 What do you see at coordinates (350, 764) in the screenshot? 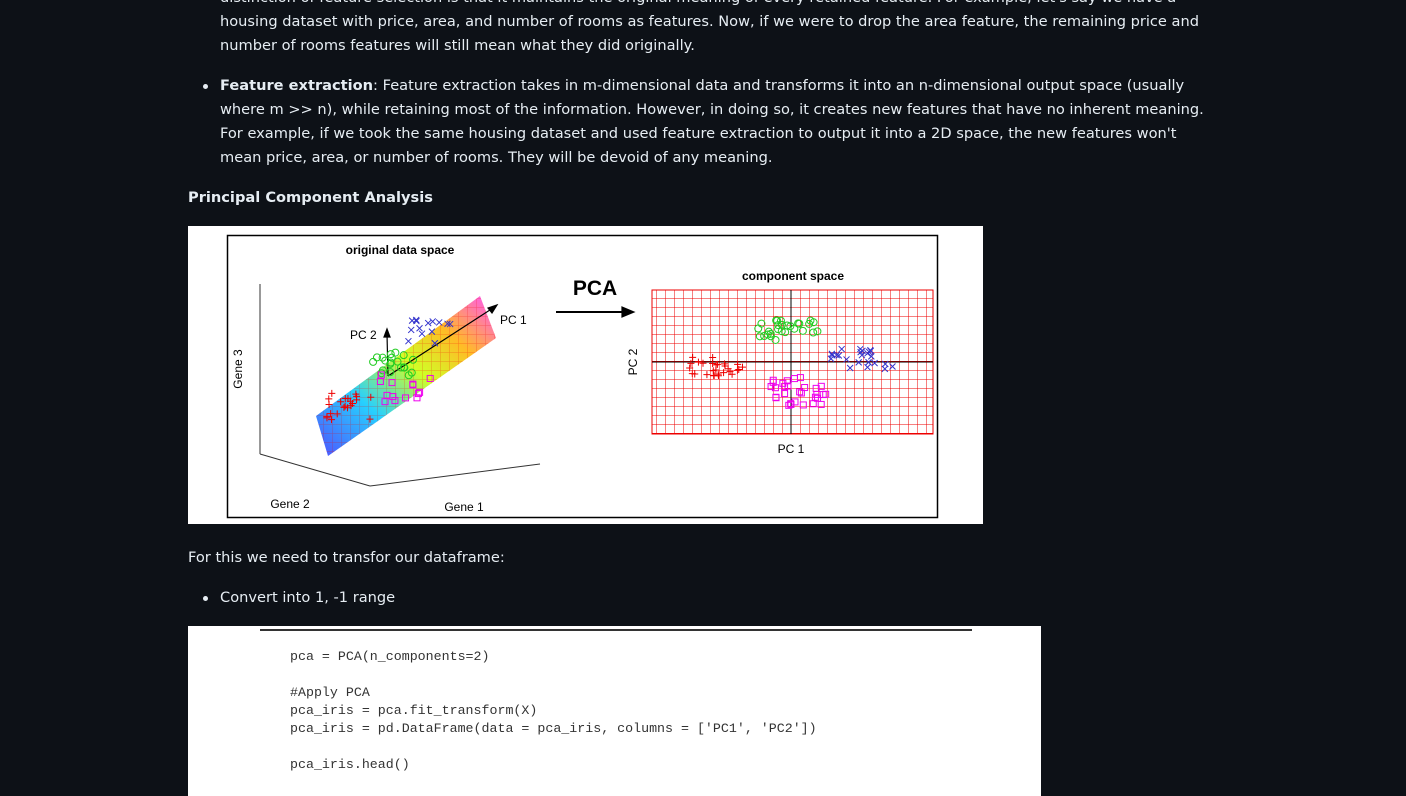
I see `code-line: pca_iris.head()` at bounding box center [350, 764].